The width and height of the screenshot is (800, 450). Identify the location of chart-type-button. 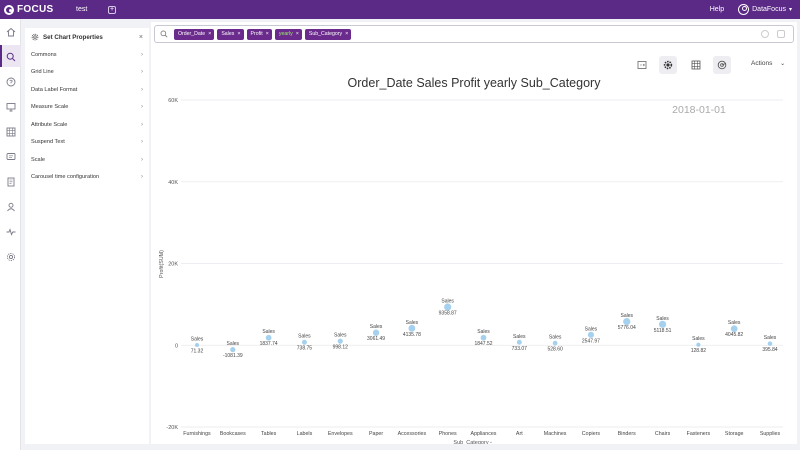
(722, 65).